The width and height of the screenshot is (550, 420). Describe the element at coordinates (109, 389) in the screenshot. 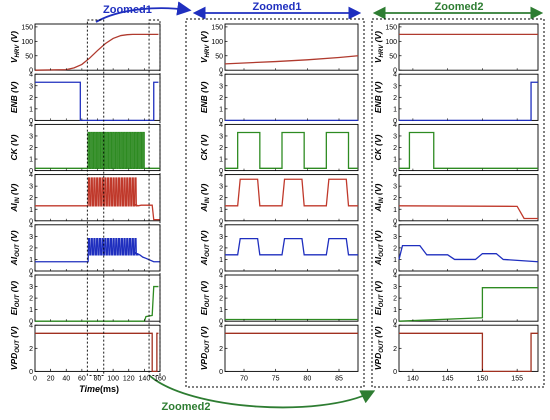

I see `x-axis-label-unit: (ms)` at that location.